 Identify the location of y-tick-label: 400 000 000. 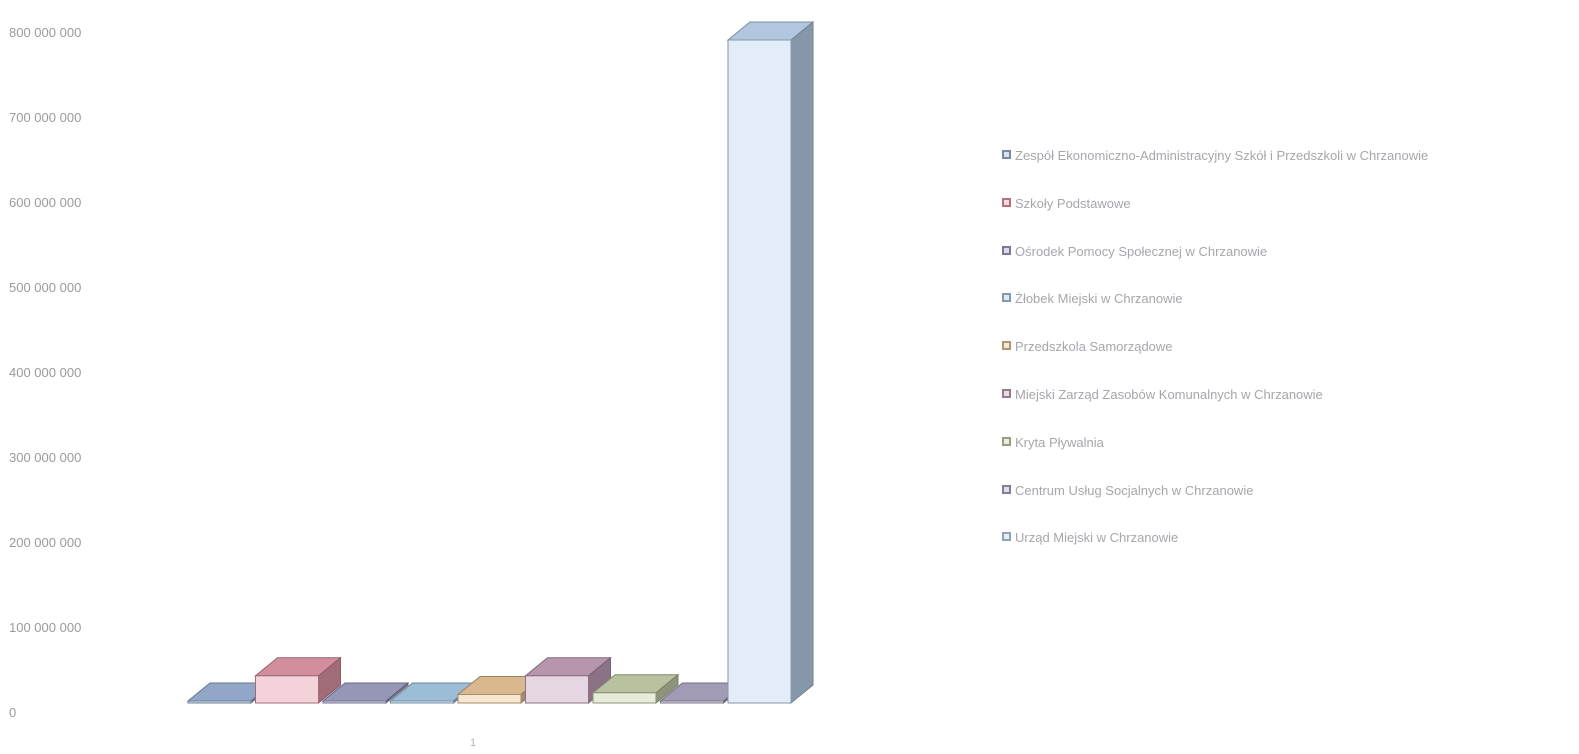
(45, 372).